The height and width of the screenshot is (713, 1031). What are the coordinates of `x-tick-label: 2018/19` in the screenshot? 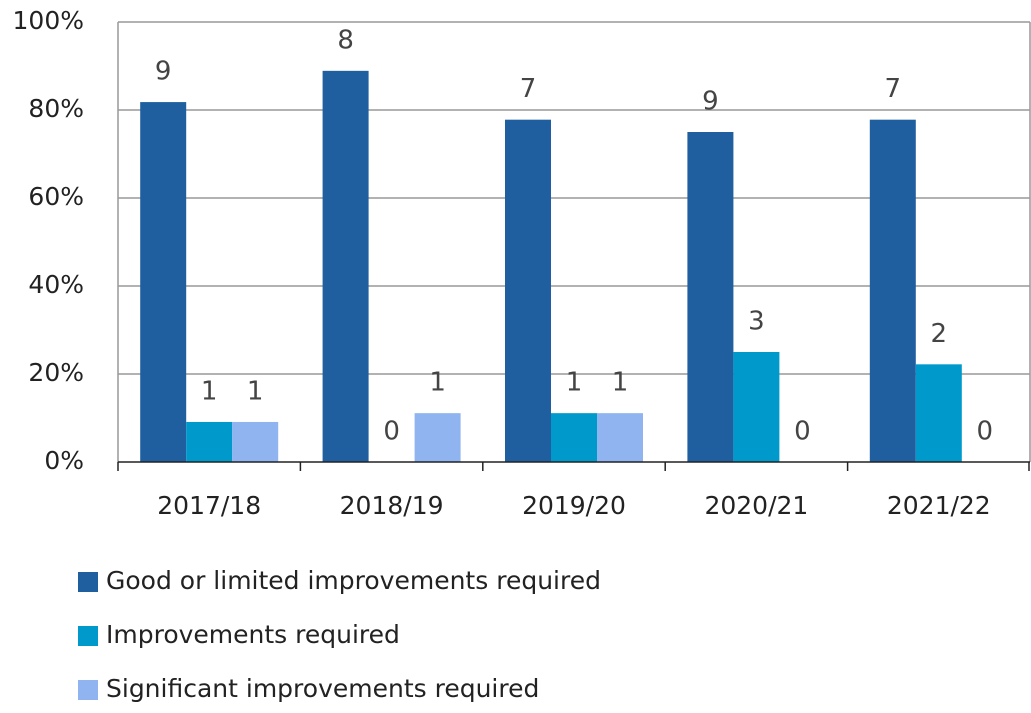 It's located at (392, 505).